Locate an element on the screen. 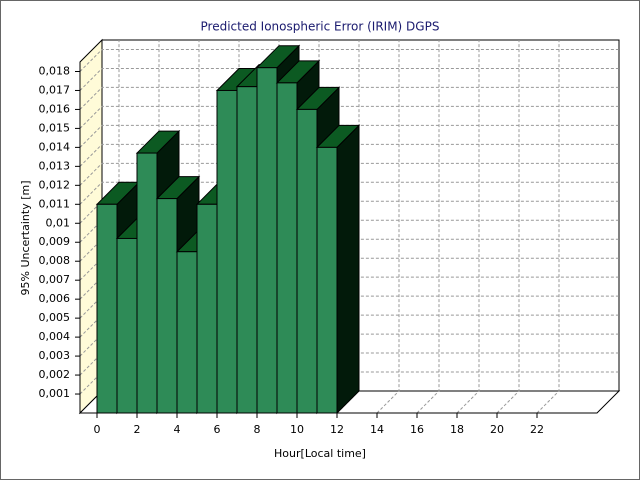  y-tick-label: 0,018 is located at coordinates (55, 70).